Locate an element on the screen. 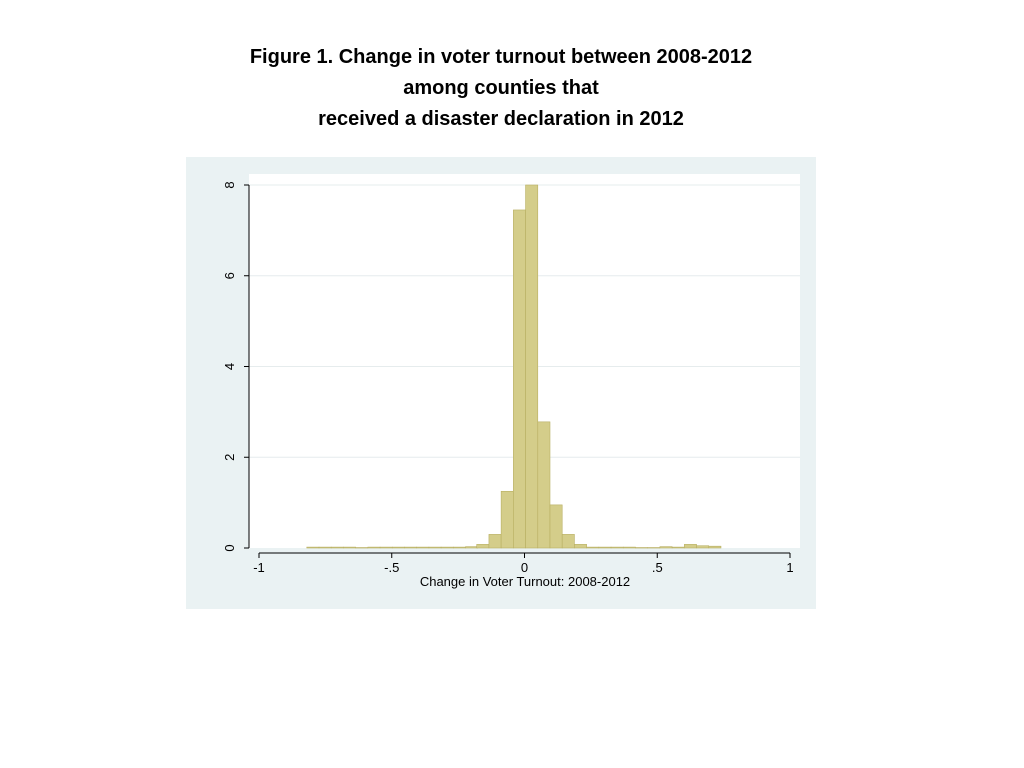 This screenshot has height=768, width=1024. y-tick-label-0: 0 is located at coordinates (229, 547).